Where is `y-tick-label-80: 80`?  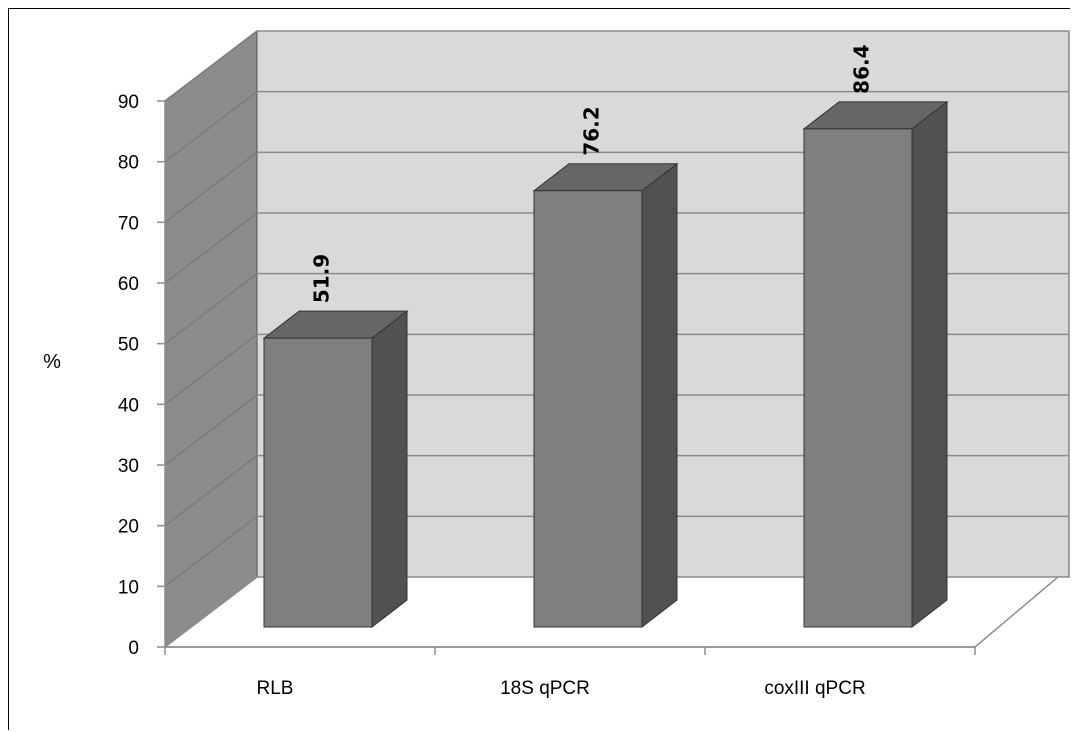
y-tick-label-80: 80 is located at coordinates (128, 163).